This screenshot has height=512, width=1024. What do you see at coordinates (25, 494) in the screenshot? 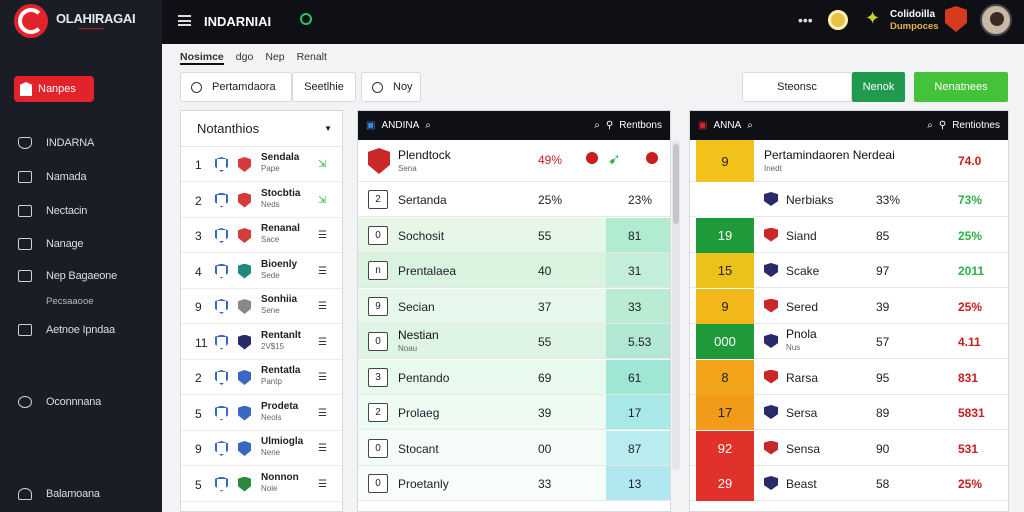
I see `user-icon` at bounding box center [25, 494].